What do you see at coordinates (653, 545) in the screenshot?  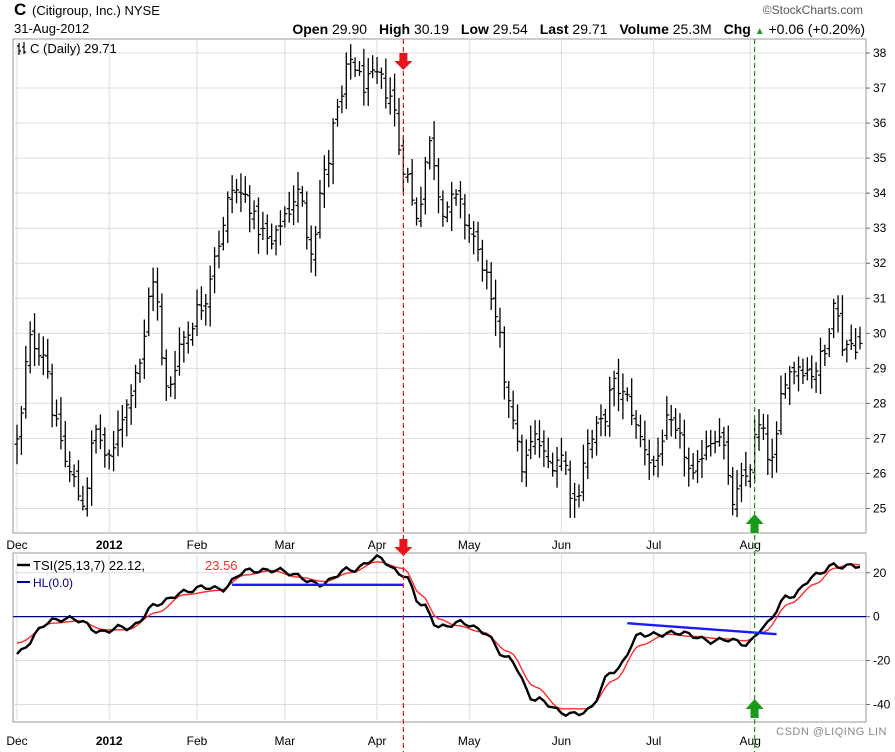 I see `price-x-tick-label: Jul` at bounding box center [653, 545].